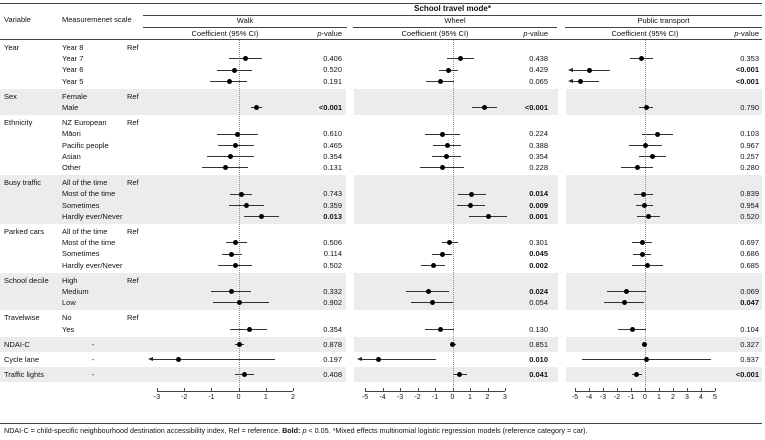 The image size is (765, 440). Describe the element at coordinates (381, 291) in the screenshot. I see `shaded-band-school-decile` at that location.